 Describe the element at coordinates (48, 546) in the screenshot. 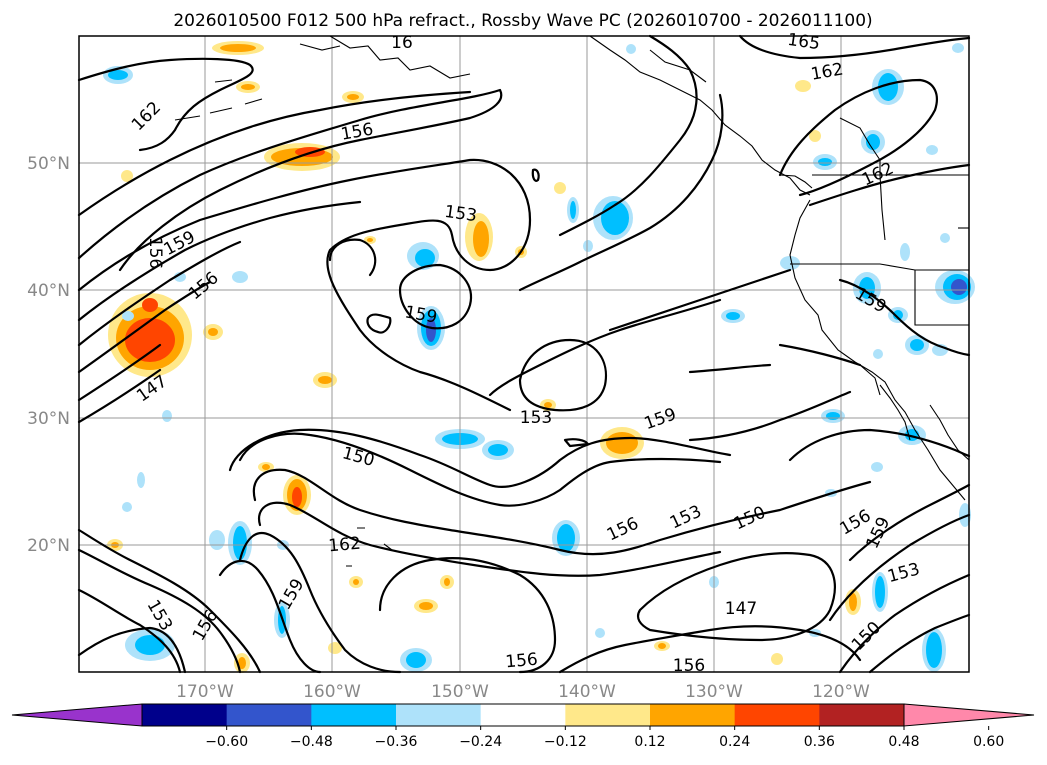

I see `lat-label: 20°N` at that location.